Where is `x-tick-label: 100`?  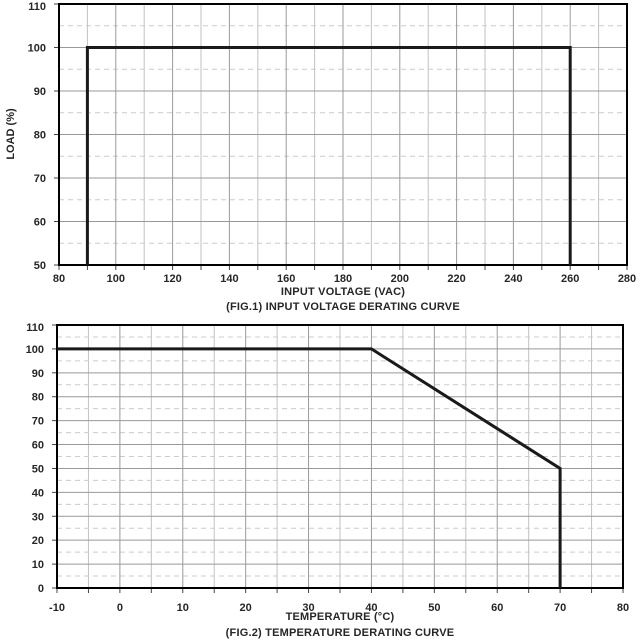 x-tick-label: 100 is located at coordinates (116, 279).